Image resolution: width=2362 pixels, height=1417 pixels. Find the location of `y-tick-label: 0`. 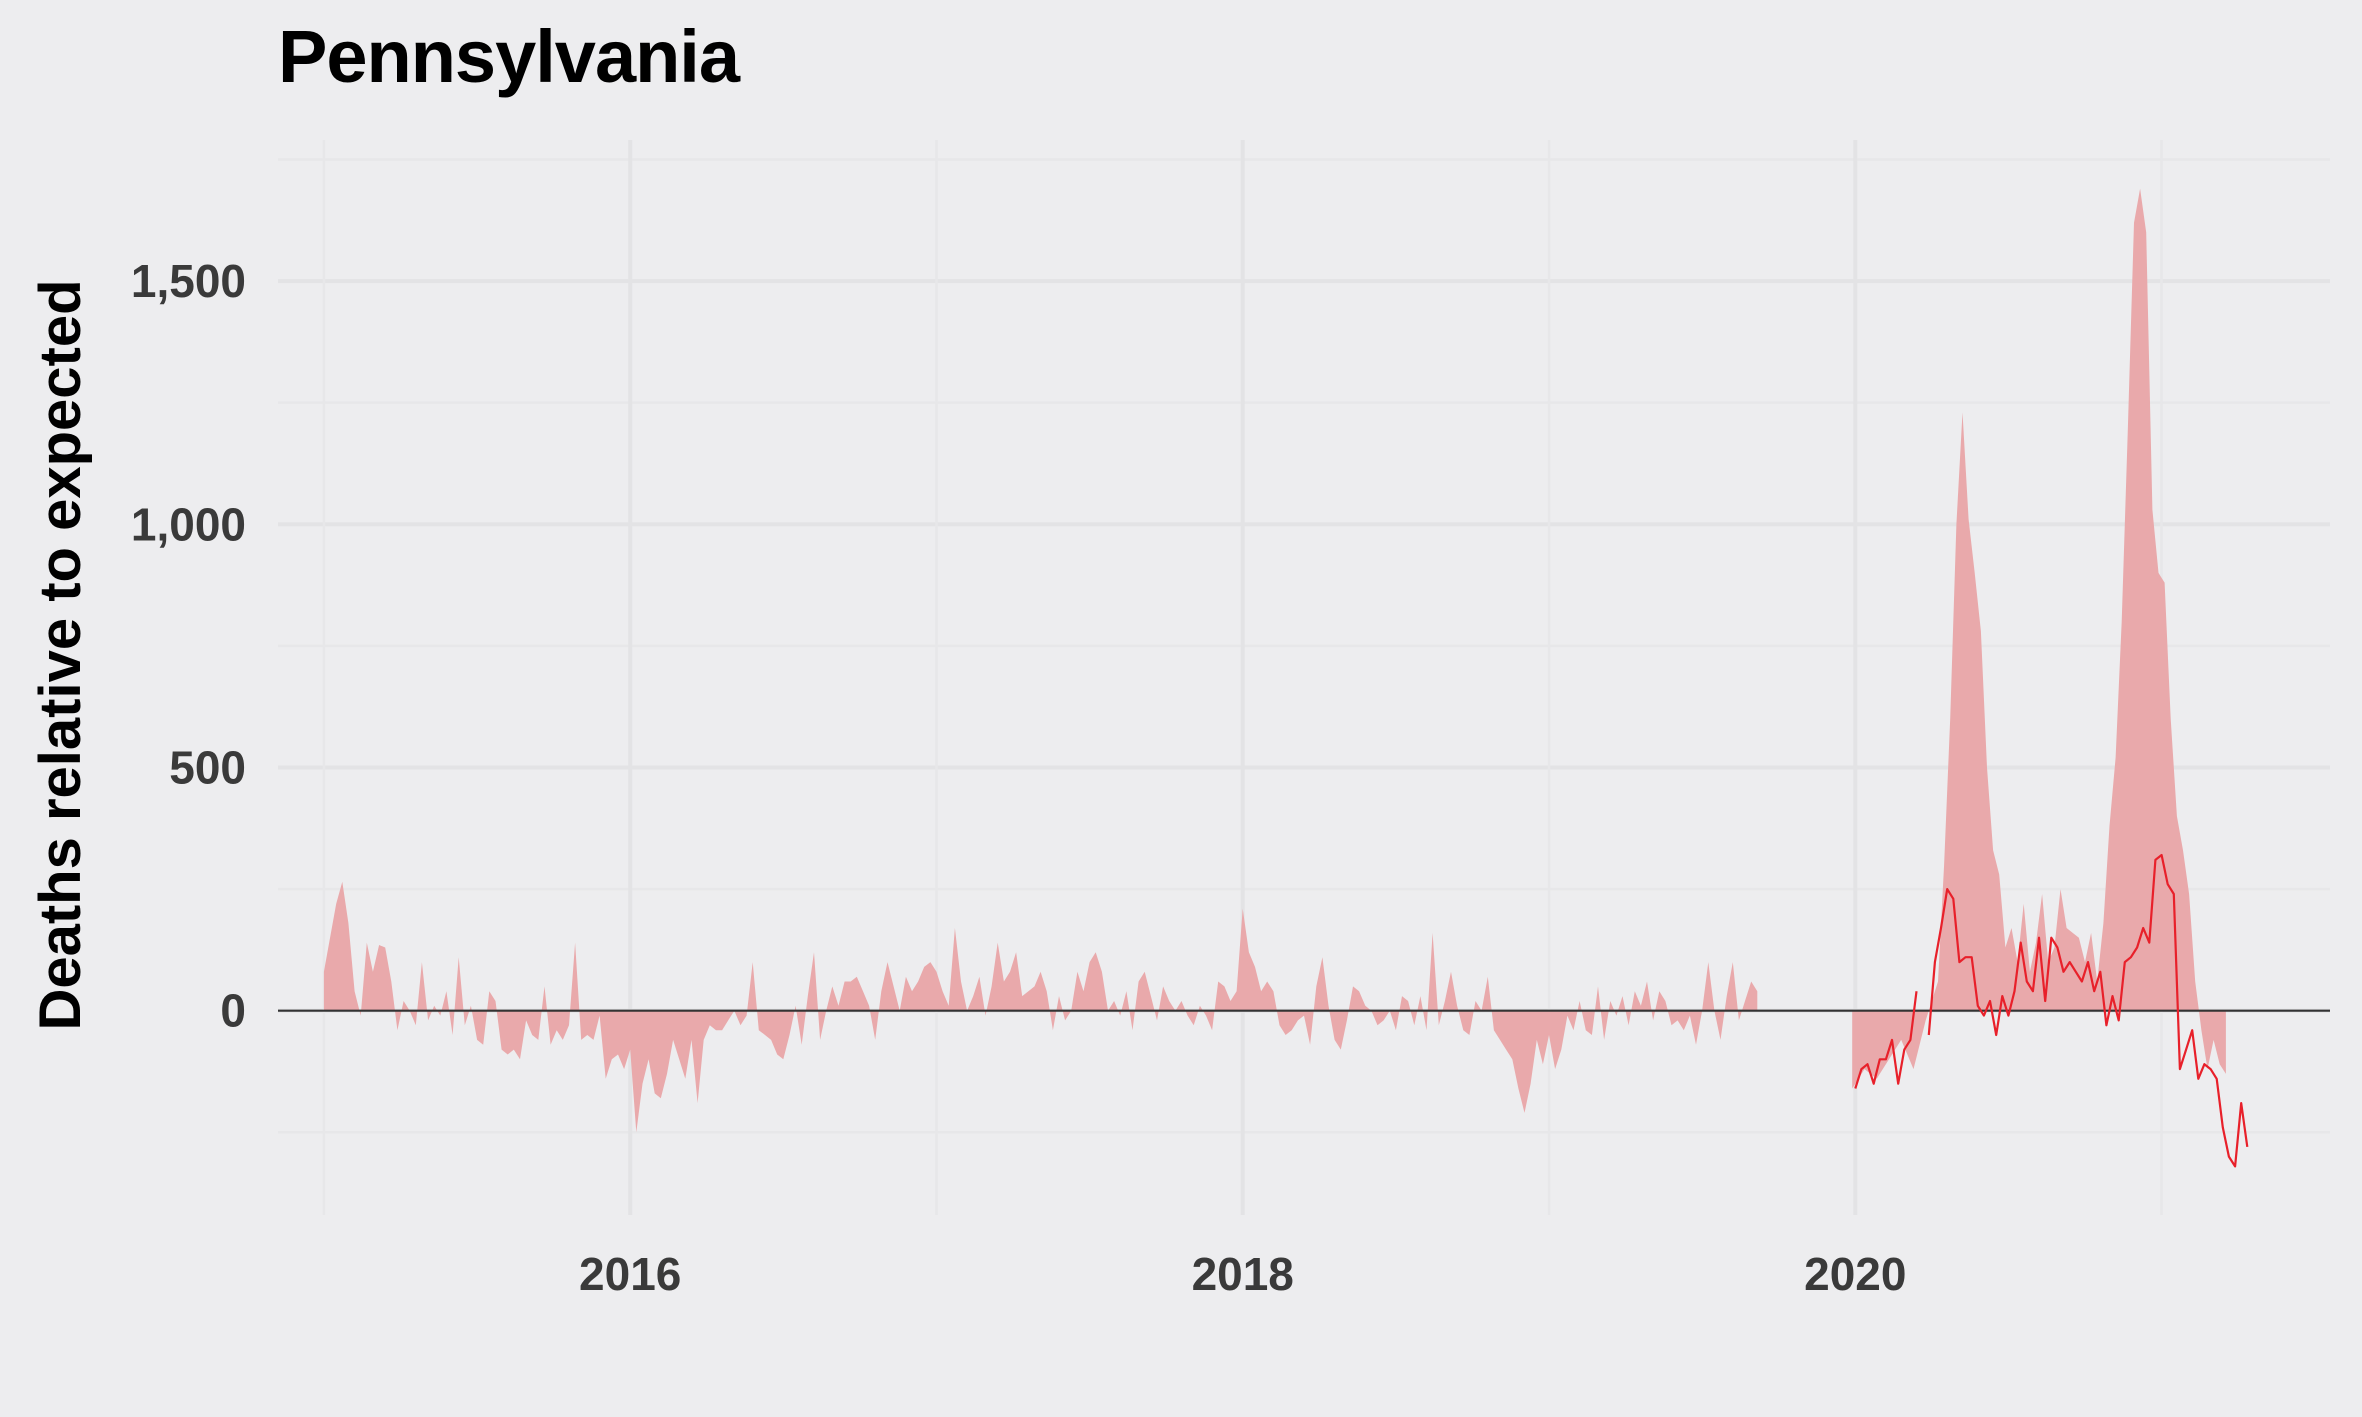

y-tick-label: 0 is located at coordinates (233, 1011).